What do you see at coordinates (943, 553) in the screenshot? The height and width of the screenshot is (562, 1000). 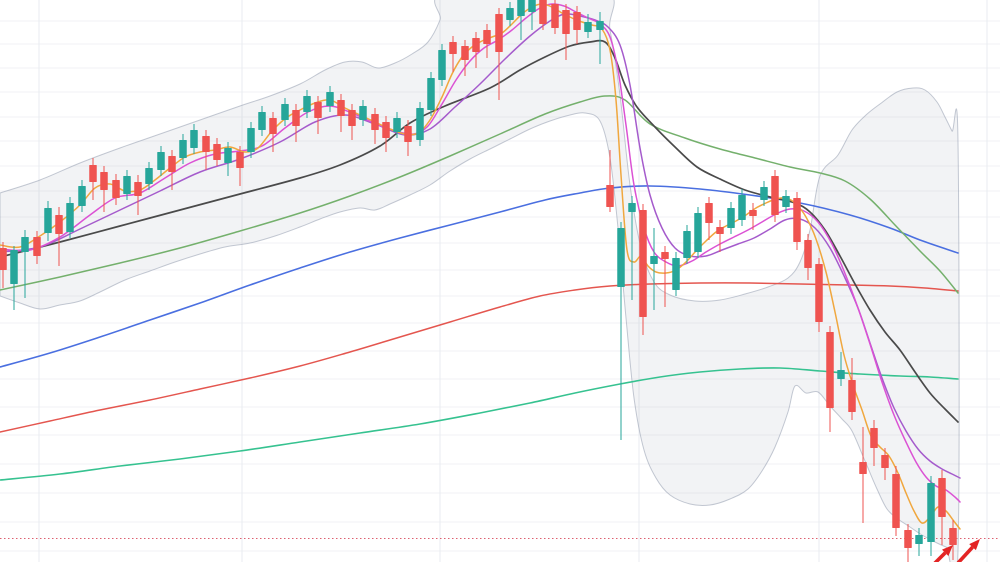 I see `trend-arrow-icon` at bounding box center [943, 553].